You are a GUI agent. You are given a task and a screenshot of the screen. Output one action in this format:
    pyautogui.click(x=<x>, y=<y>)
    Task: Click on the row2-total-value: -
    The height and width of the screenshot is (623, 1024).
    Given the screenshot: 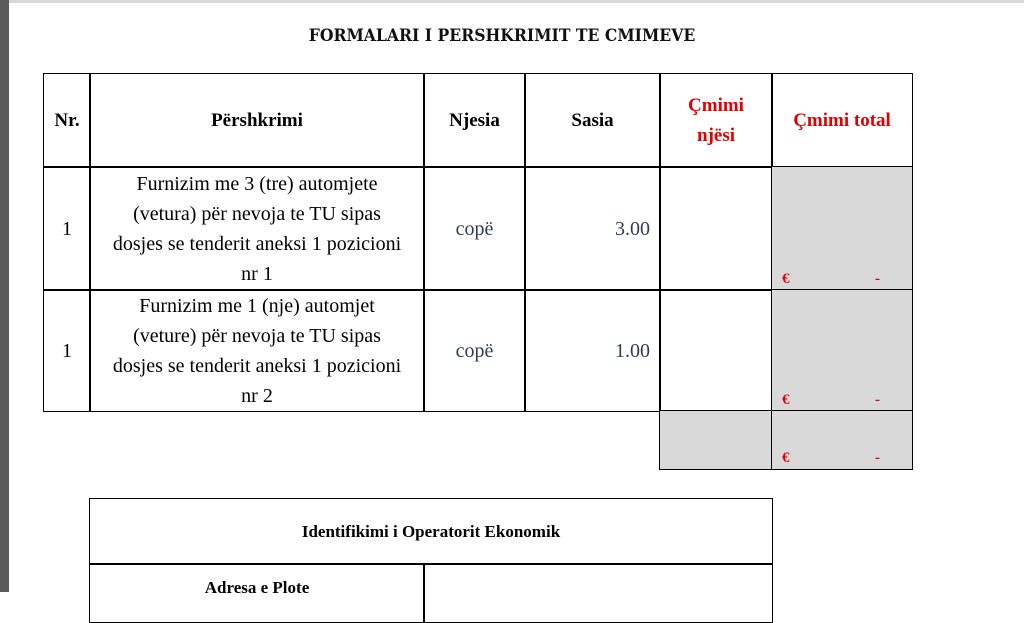 What is the action you would take?
    pyautogui.click(x=877, y=400)
    